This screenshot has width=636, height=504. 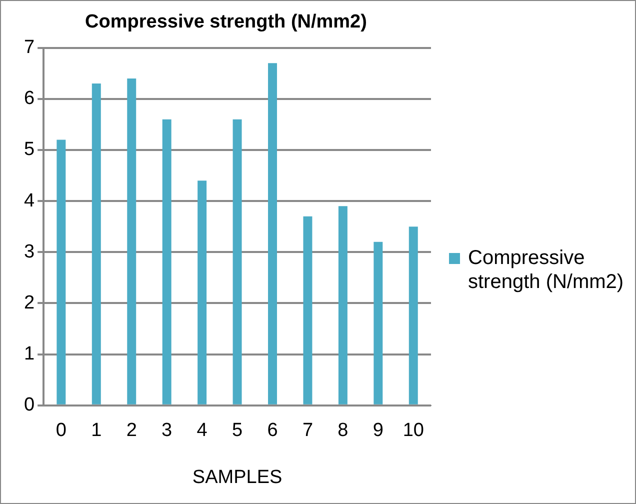 I want to click on x-tick-label: 0, so click(x=61, y=431).